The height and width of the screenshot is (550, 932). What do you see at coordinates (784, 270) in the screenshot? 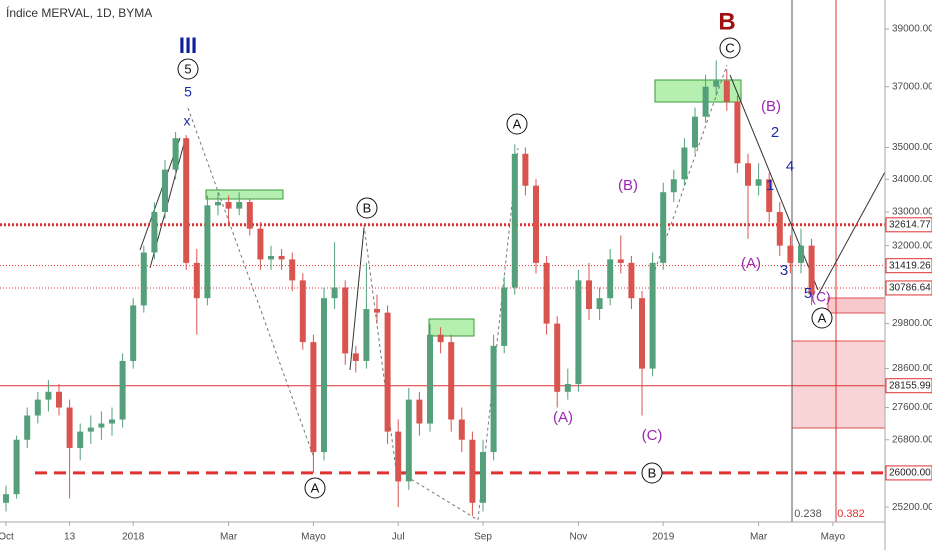
I see `wave-label: 3` at bounding box center [784, 270].